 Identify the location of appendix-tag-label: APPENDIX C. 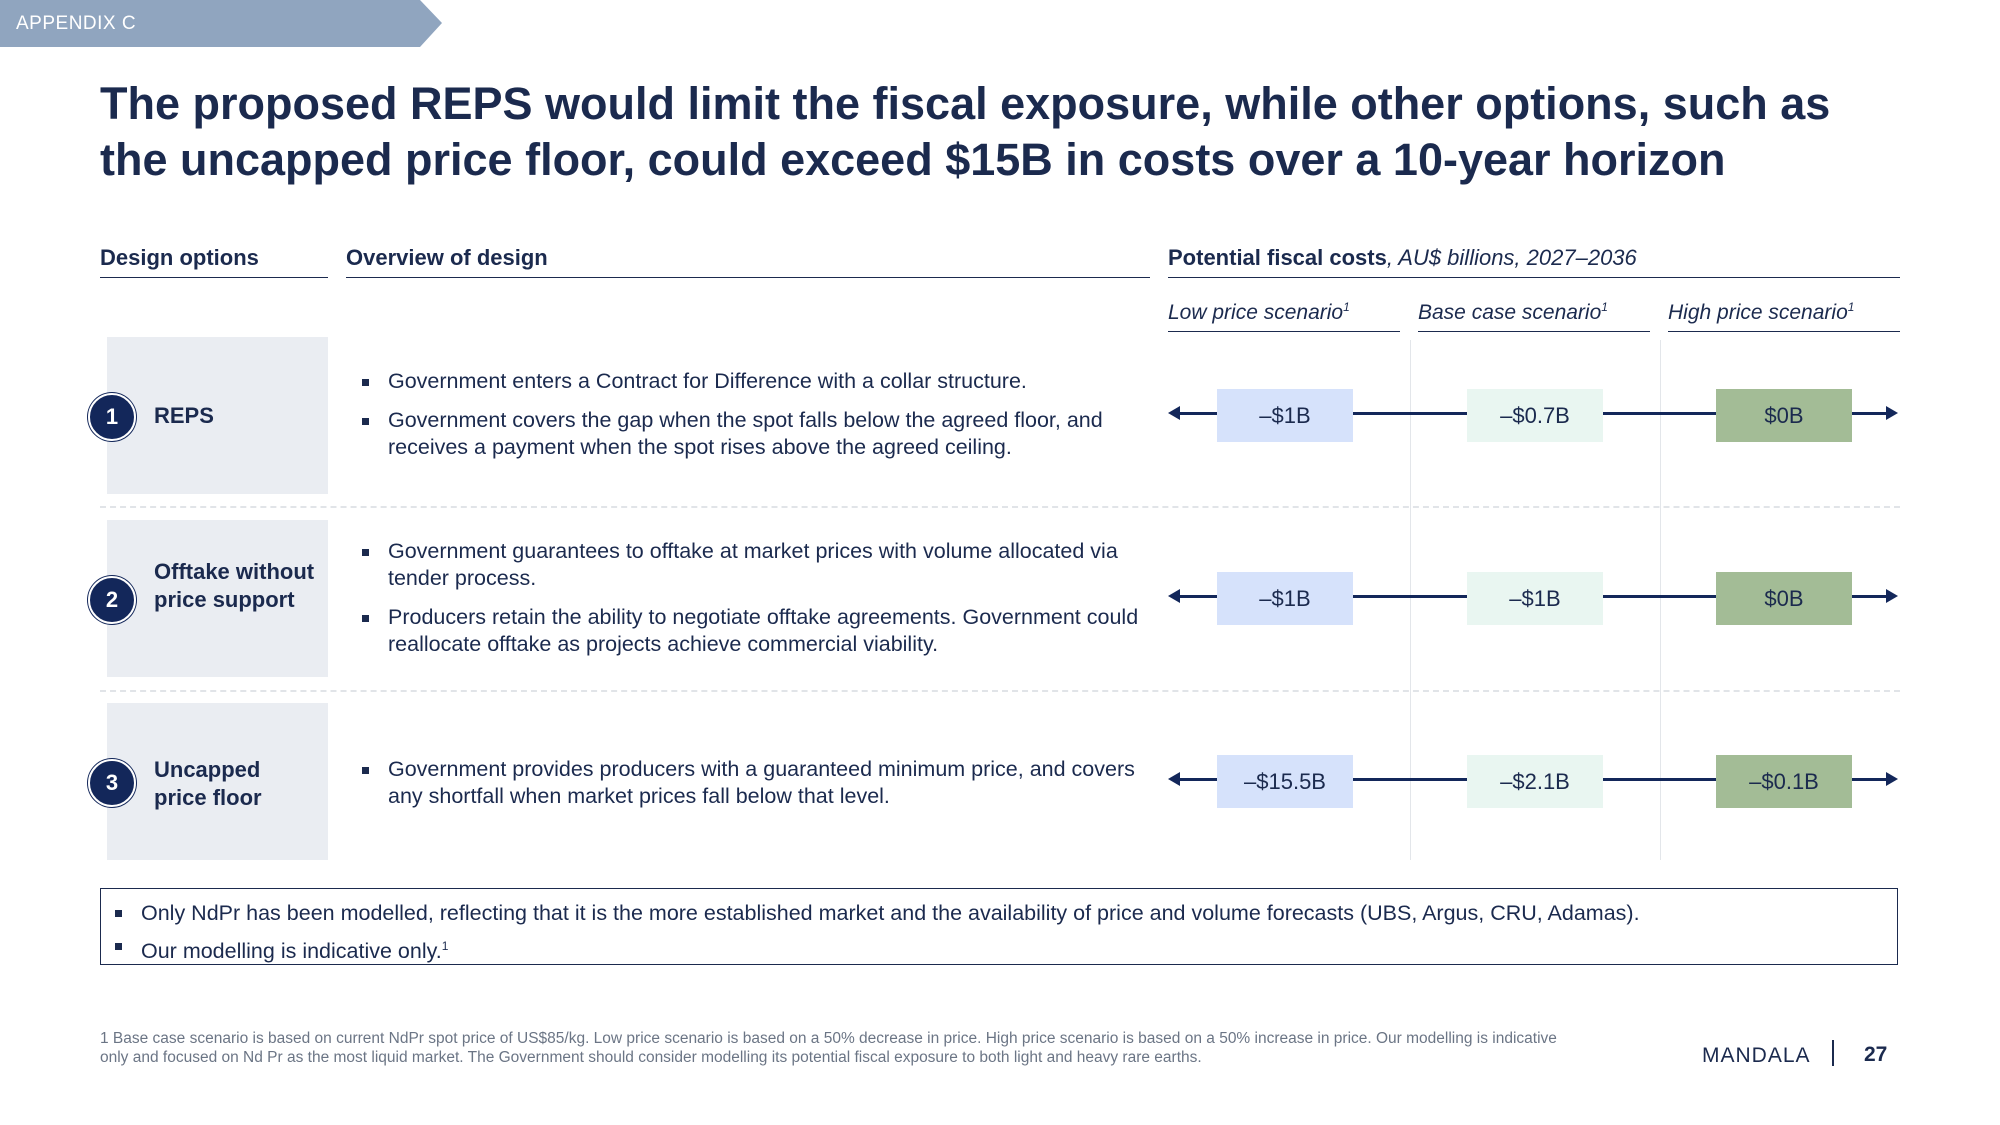
(76, 23).